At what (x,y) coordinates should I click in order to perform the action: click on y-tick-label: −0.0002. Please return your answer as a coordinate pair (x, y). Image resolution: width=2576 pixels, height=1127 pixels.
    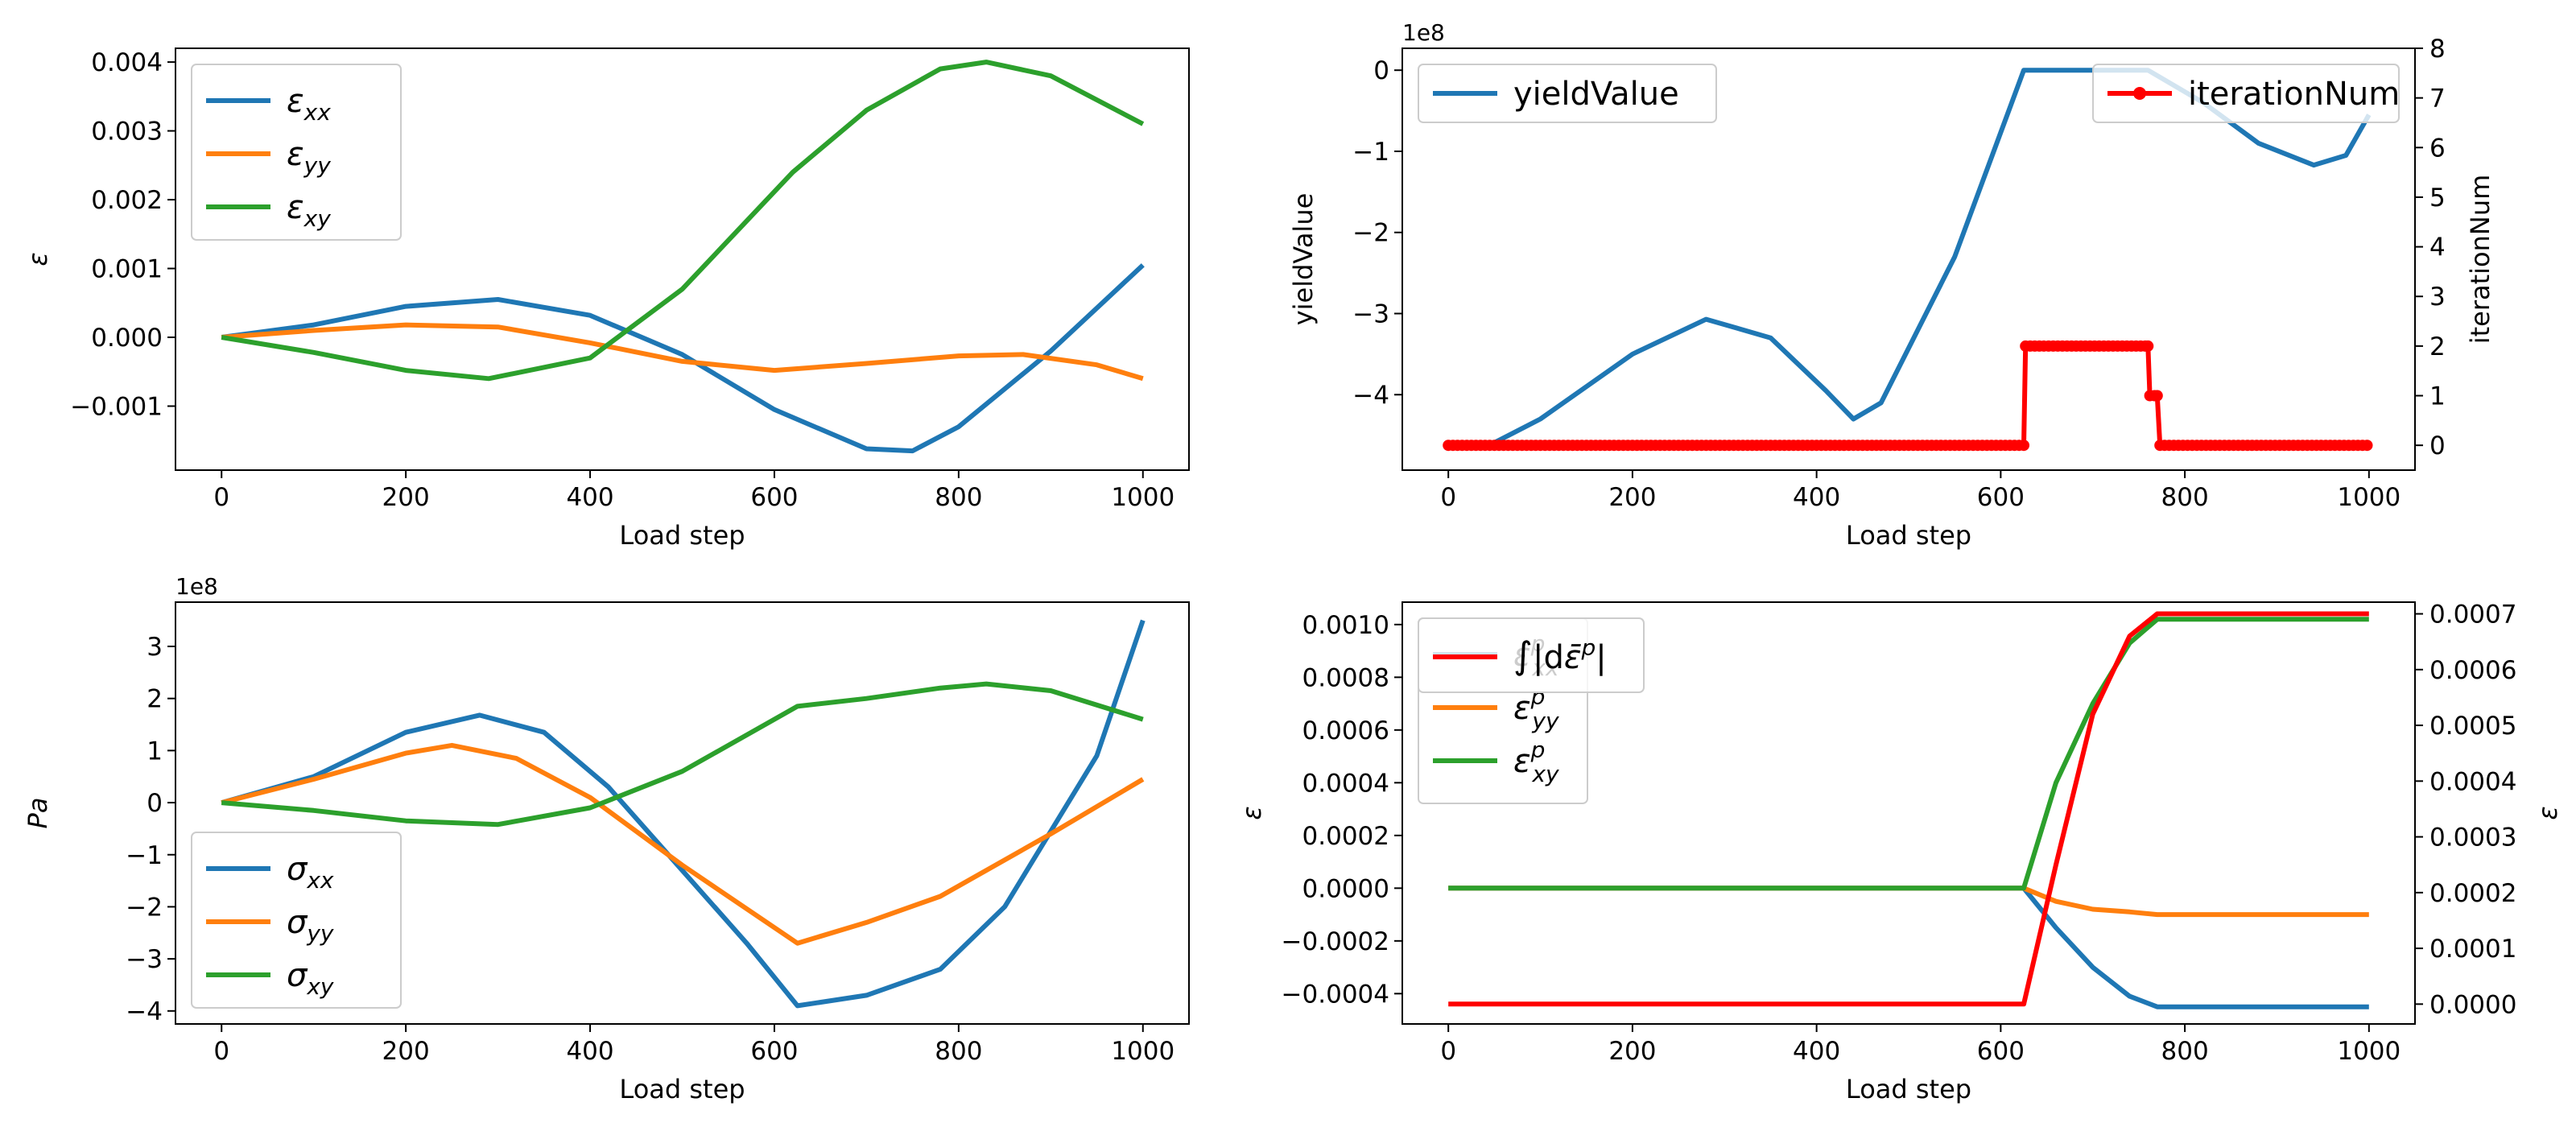
    Looking at the image, I should click on (1335, 941).